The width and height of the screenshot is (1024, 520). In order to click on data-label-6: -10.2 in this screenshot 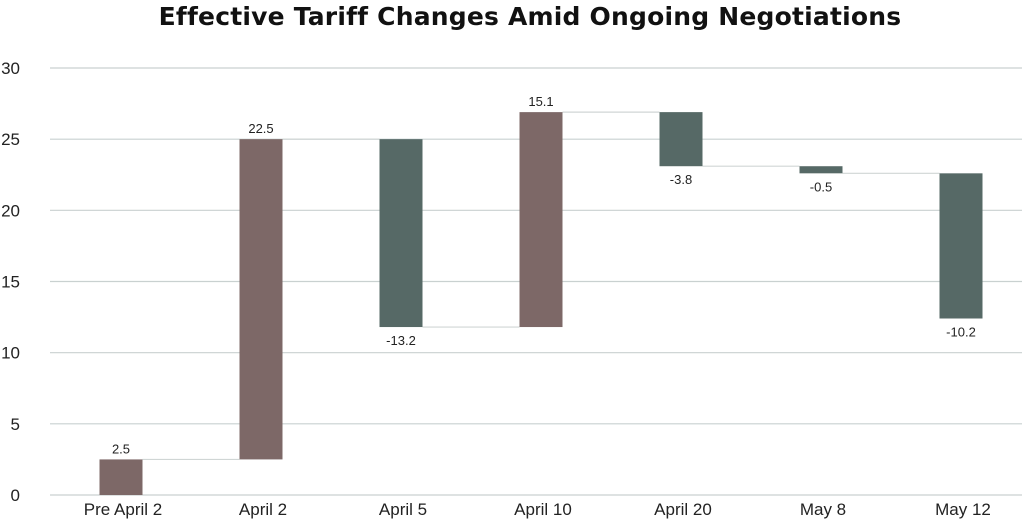, I will do `click(961, 332)`.